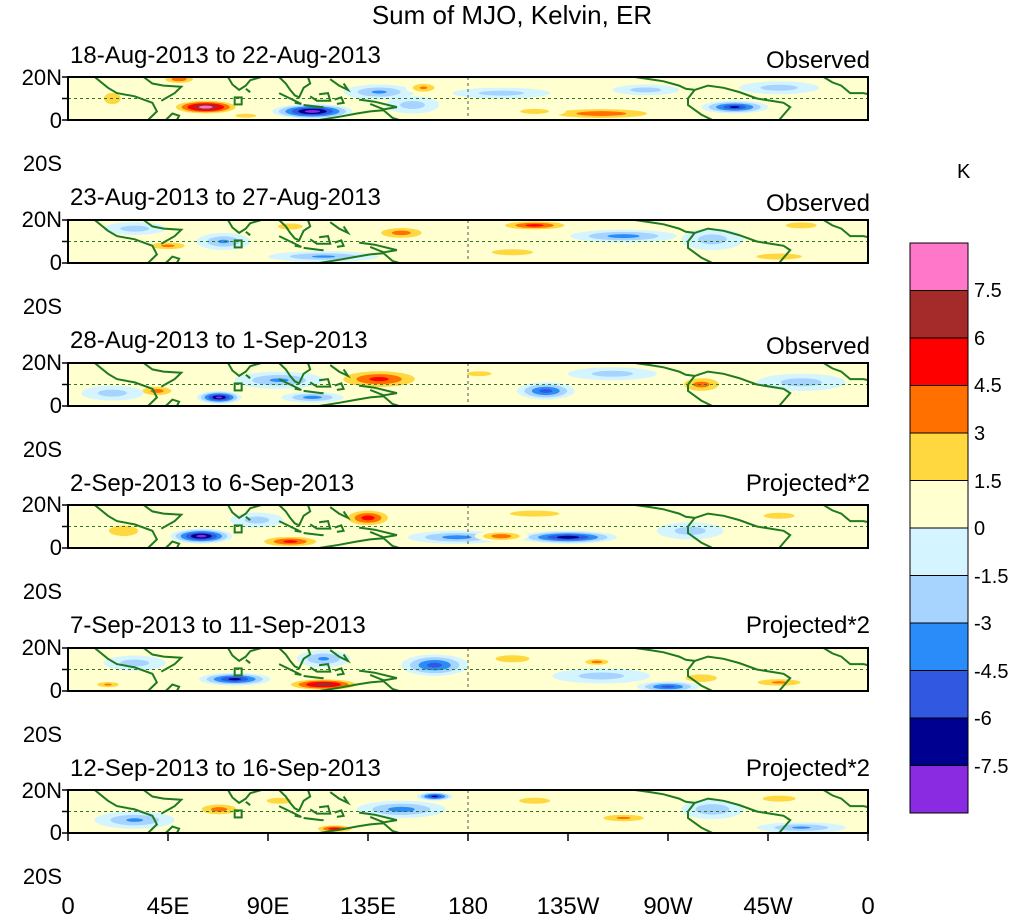 This screenshot has height=921, width=1024. What do you see at coordinates (238, 387) in the screenshot?
I see `region-box` at bounding box center [238, 387].